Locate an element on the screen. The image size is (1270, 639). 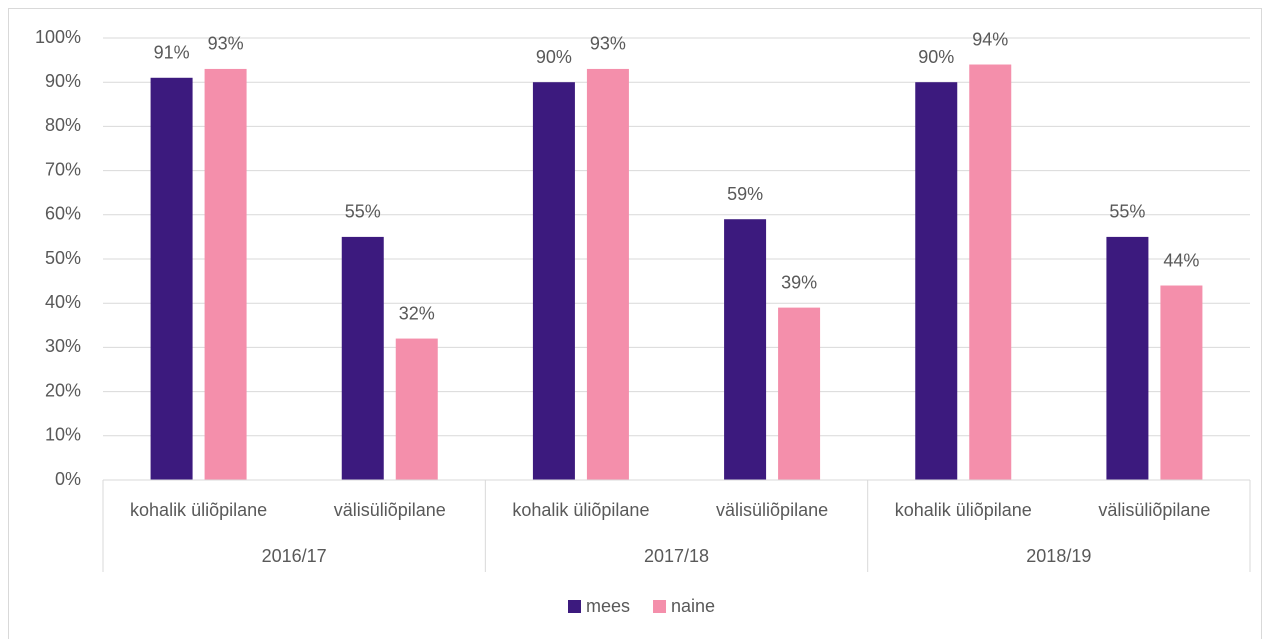
data-label: 44% is located at coordinates (1181, 260).